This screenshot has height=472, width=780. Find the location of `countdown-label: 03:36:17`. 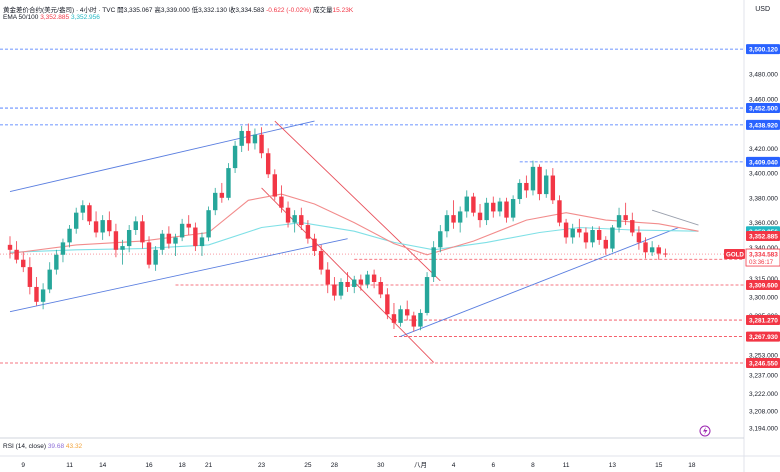

countdown-label: 03:36:17 is located at coordinates (761, 262).